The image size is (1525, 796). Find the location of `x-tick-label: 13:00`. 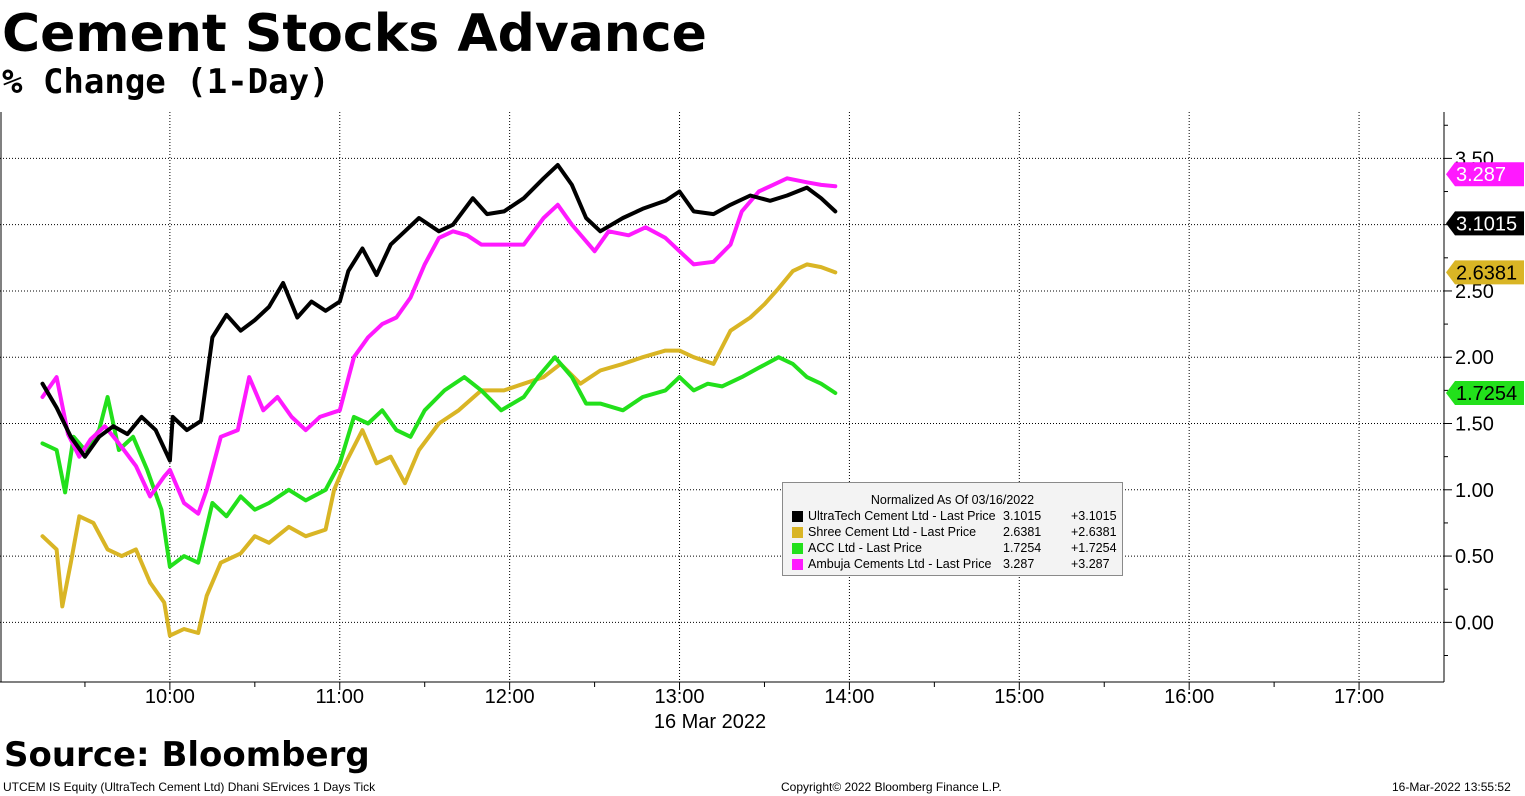

x-tick-label: 13:00 is located at coordinates (679, 697).